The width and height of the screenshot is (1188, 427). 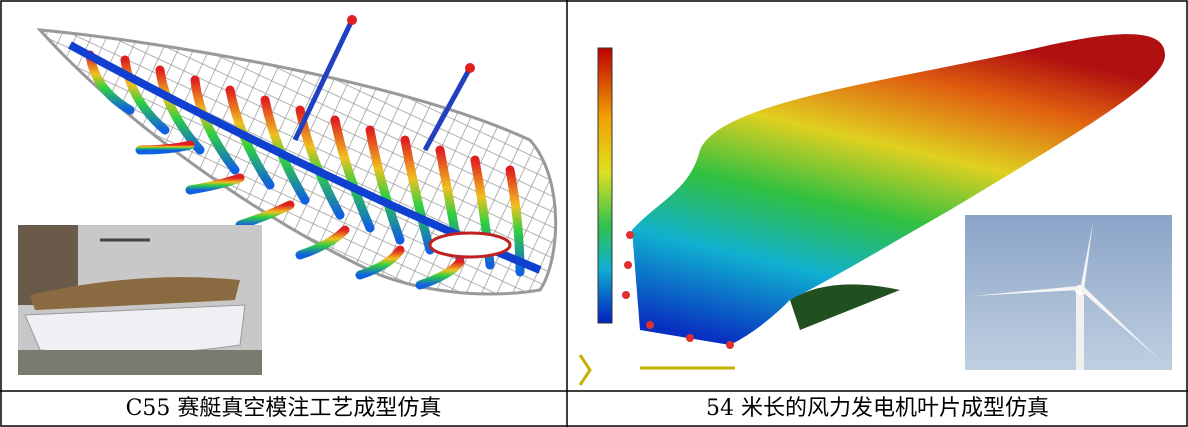 What do you see at coordinates (283, 408) in the screenshot?
I see `caption: C55 赛艇真空模注工艺成型仿真` at bounding box center [283, 408].